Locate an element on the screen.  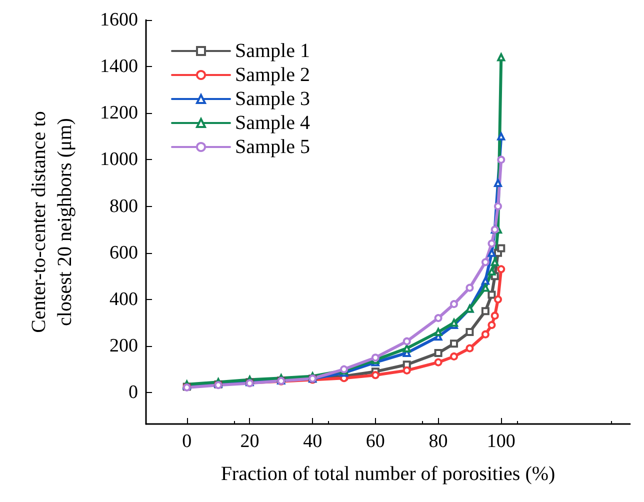
y-tick-label: 1000 is located at coordinates (119, 159).